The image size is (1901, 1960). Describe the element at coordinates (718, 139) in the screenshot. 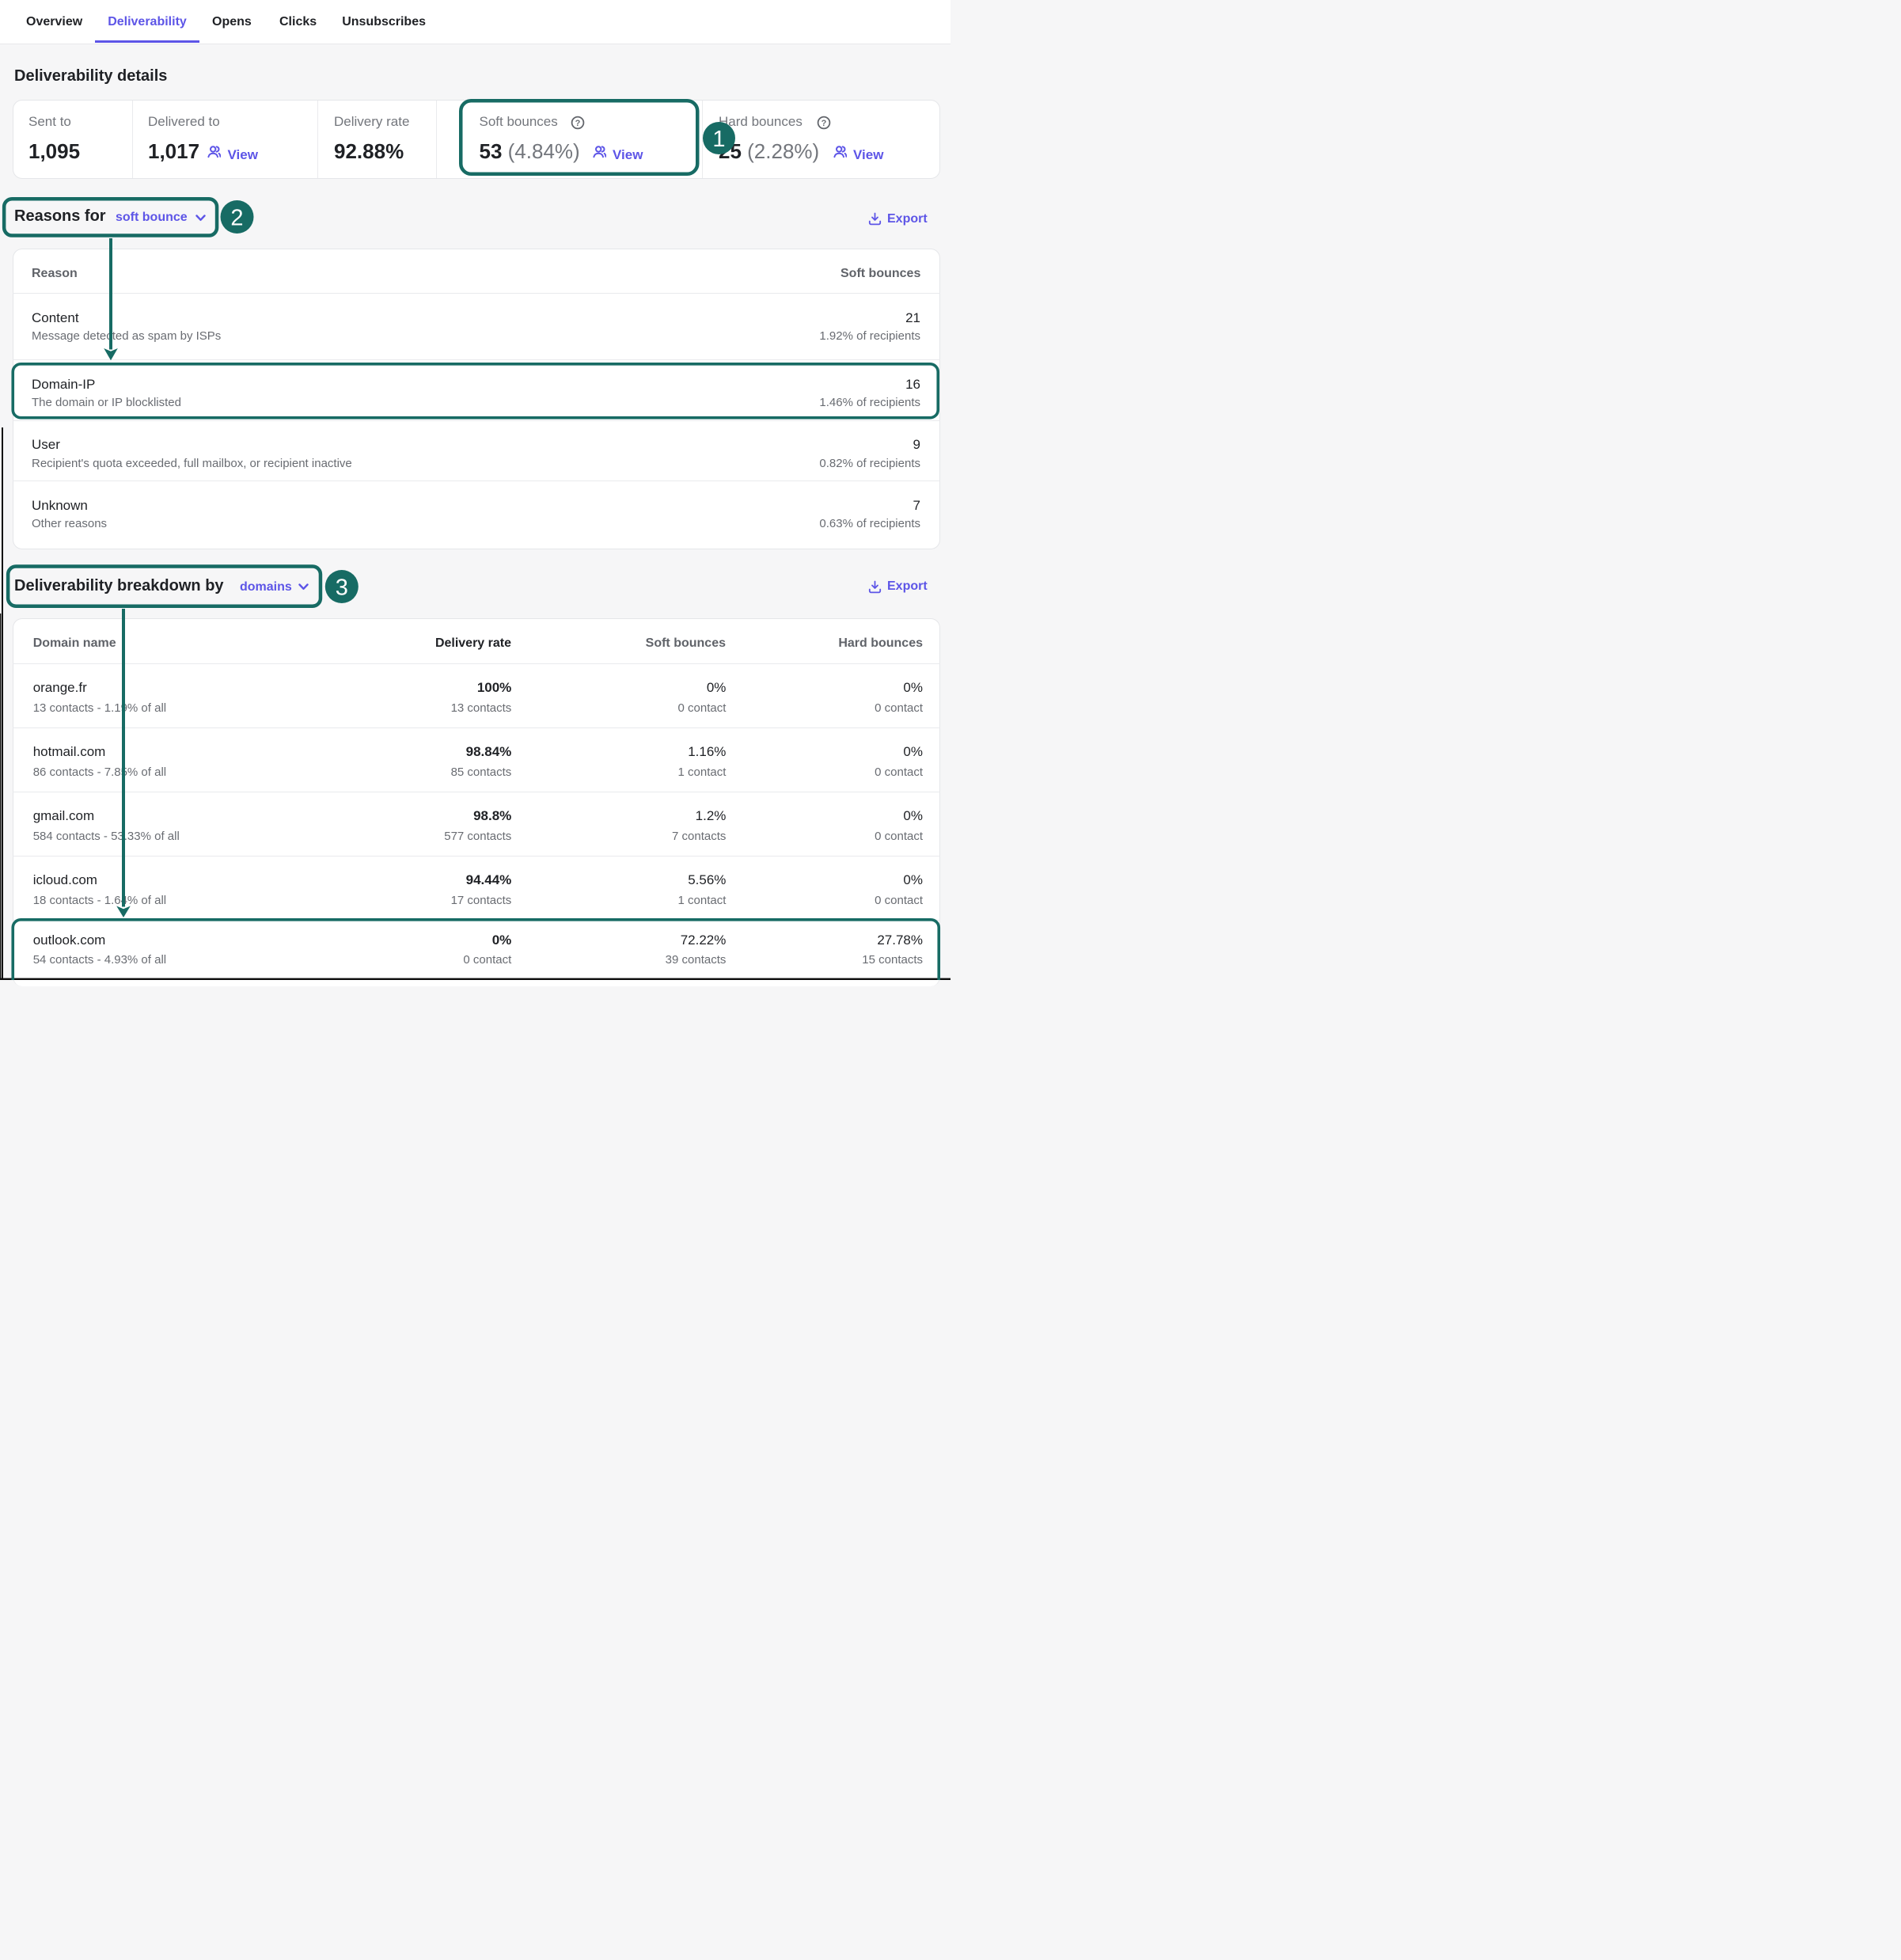

I see `svg-text: 1` at that location.